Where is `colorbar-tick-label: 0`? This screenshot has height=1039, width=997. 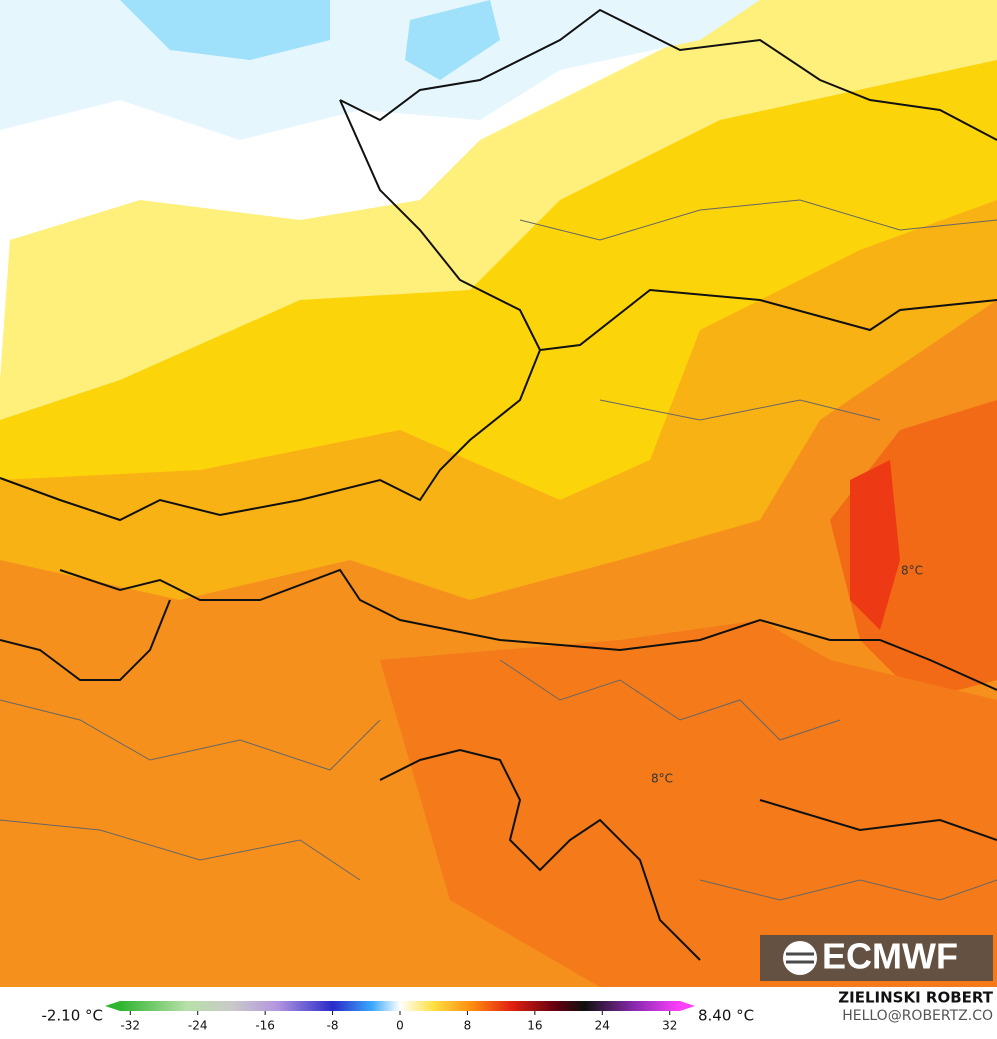
colorbar-tick-label: 0 is located at coordinates (400, 1026).